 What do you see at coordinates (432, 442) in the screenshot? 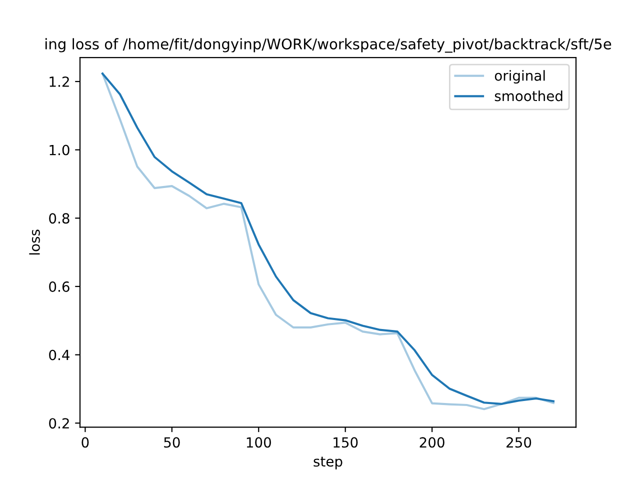
I see `x-tick-label: 200` at bounding box center [432, 442].